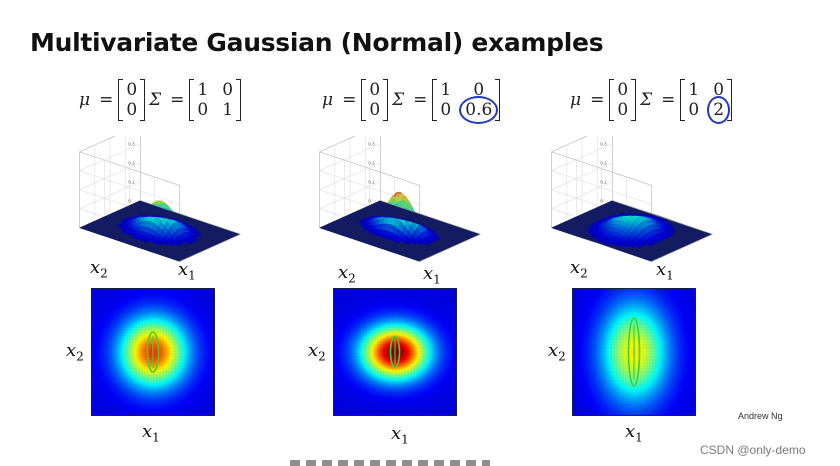 The image size is (840, 466). What do you see at coordinates (409, 101) in the screenshot?
I see `formula-2: μ = 0 0 Σ = 1 0 0 0.6` at bounding box center [409, 101].